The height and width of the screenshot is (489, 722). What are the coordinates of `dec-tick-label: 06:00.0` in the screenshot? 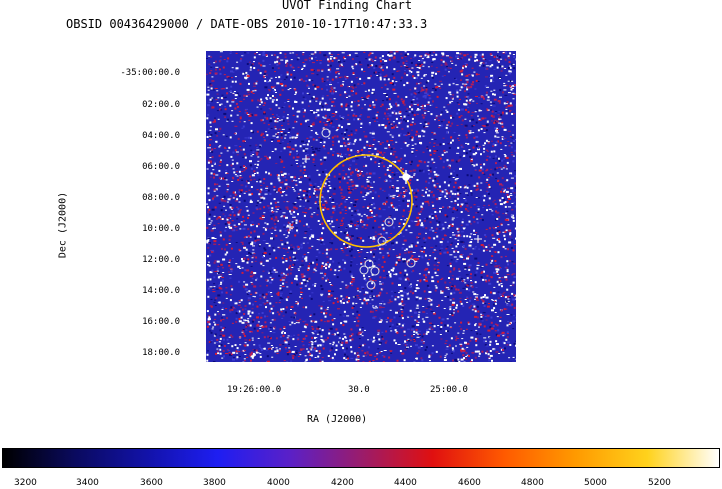 It's located at (161, 167).